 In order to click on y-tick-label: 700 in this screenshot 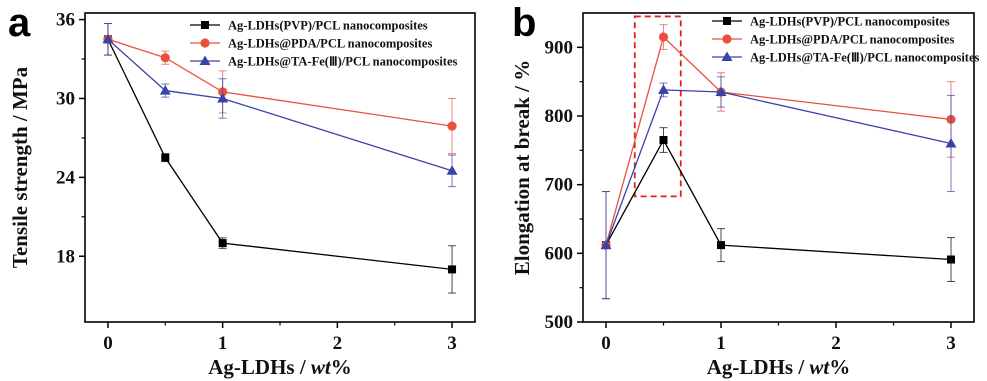, I will do `click(559, 185)`.